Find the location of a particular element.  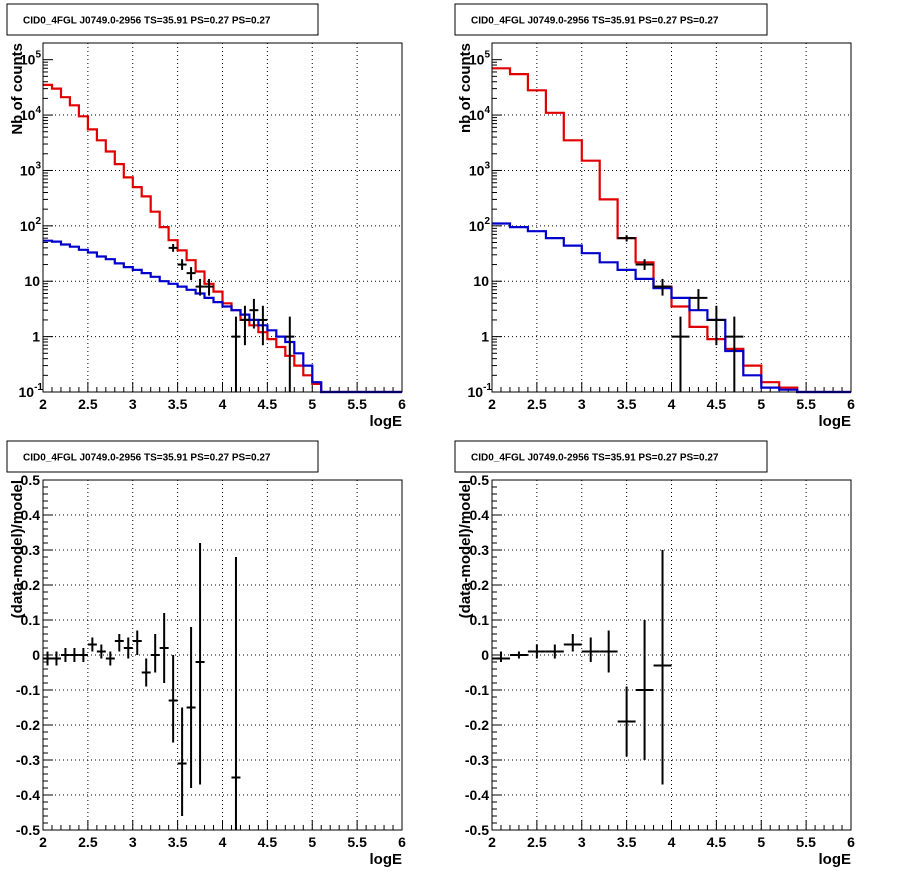

y-tick-label: 10⁻¹ is located at coordinates (31, 391).